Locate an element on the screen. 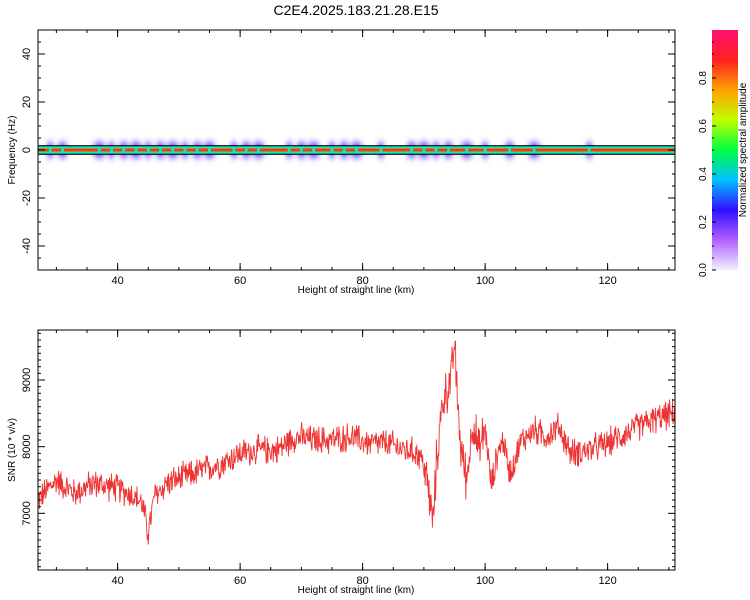  y-tick-label: 20 is located at coordinates (27, 102).